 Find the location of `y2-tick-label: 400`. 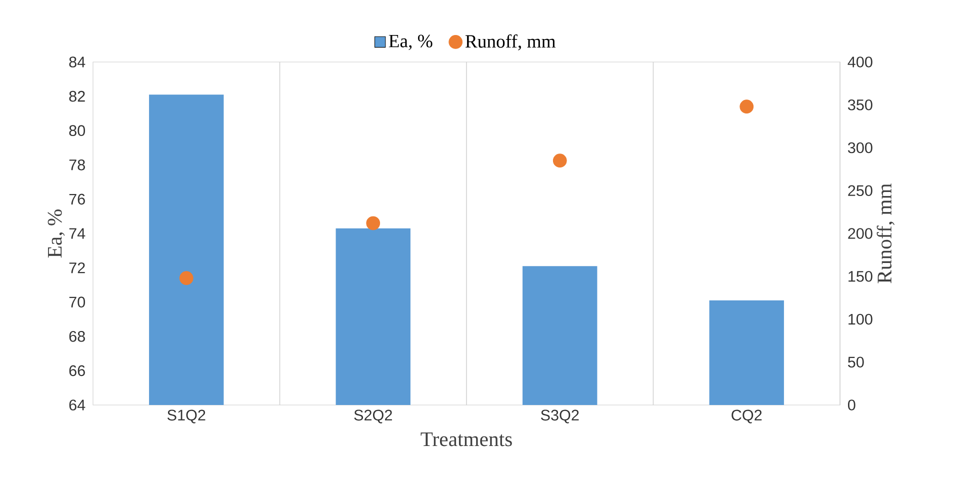

y2-tick-label: 400 is located at coordinates (860, 62).